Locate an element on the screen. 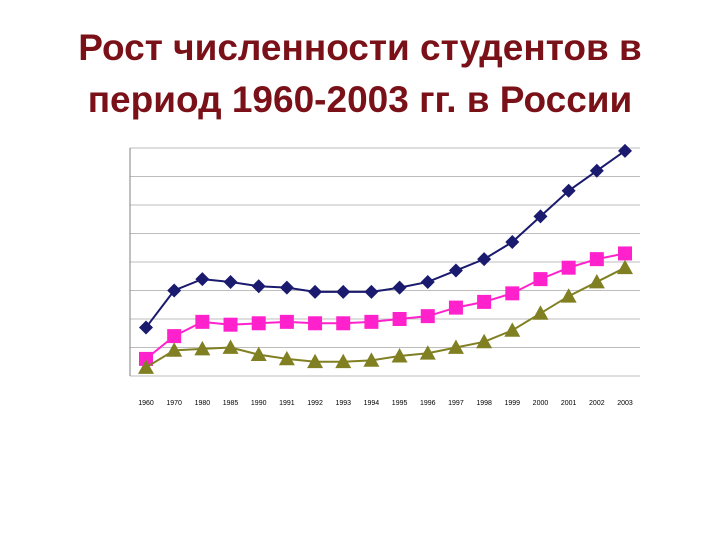  title-line-2: период 1960-2003 гг. в России is located at coordinates (360, 99).